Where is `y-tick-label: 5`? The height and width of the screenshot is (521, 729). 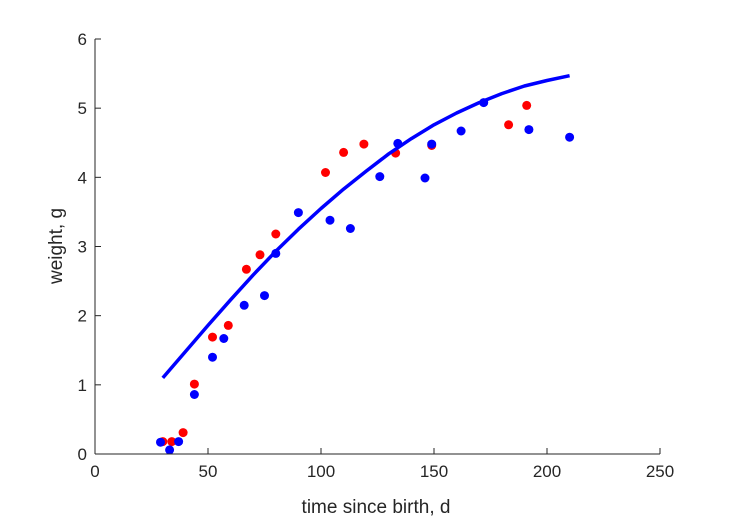
y-tick-label: 5 is located at coordinates (82, 108).